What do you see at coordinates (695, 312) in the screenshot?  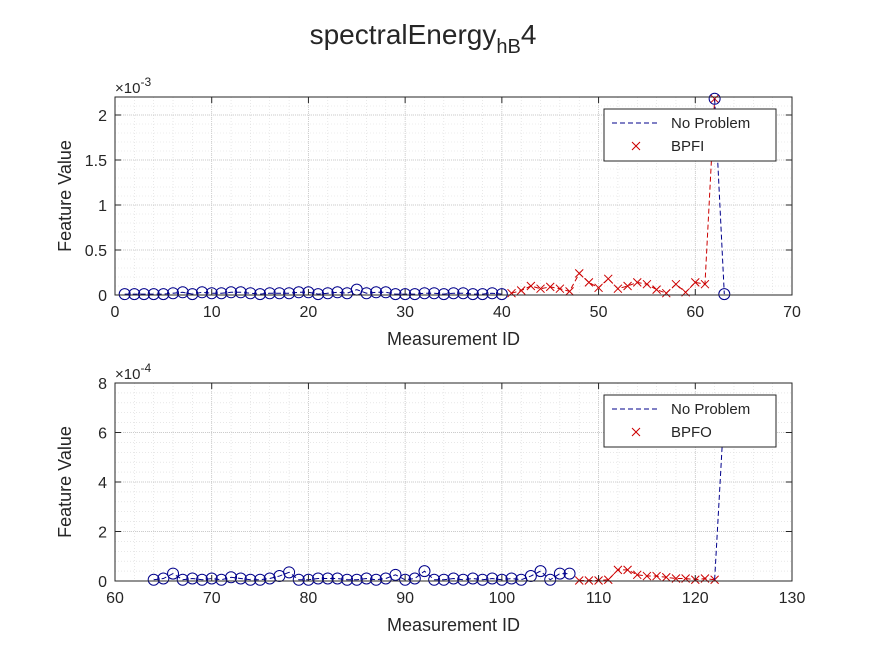 I see `x-tick-label: 60` at bounding box center [695, 312].